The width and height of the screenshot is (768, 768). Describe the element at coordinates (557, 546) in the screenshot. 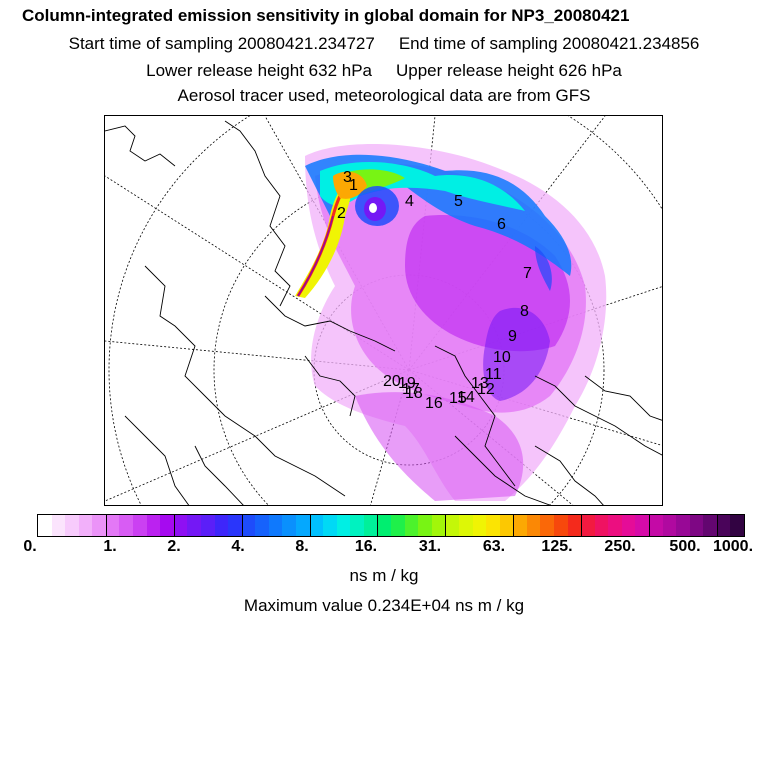

I see `colorbar-tick-8: 125.` at that location.